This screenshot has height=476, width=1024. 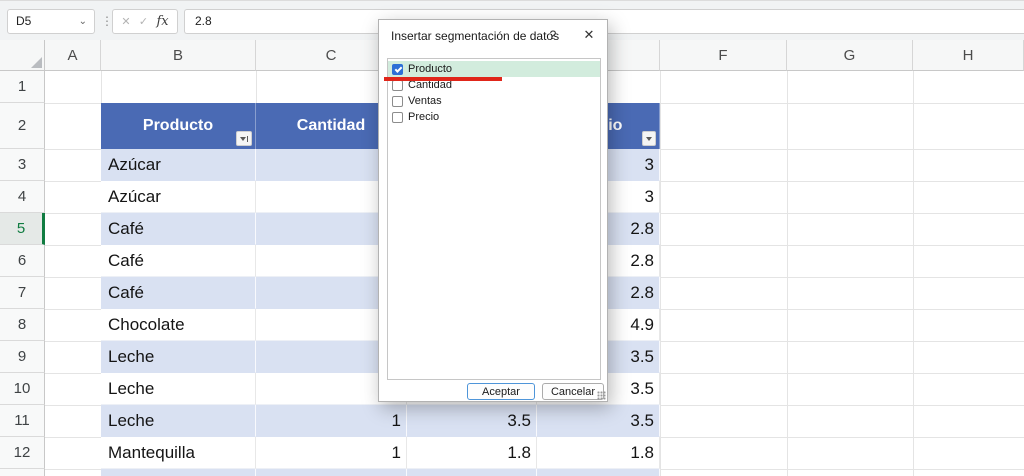 What do you see at coordinates (512, 20) in the screenshot?
I see `formula-bar-strip: D5 ⌄ ⋮ ✕ ✓ fx 2.8` at bounding box center [512, 20].